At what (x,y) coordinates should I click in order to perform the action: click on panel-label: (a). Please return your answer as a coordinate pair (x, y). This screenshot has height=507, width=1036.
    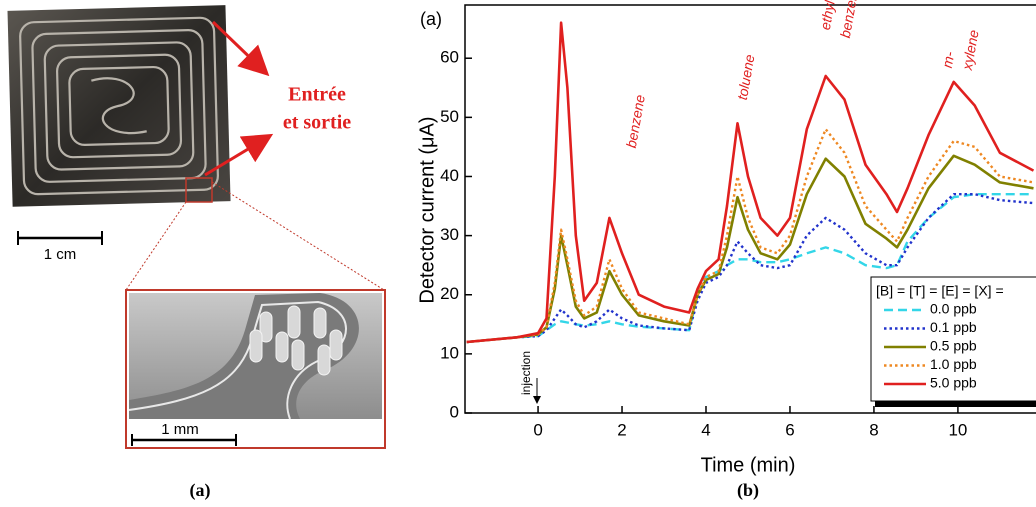
    Looking at the image, I should click on (431, 19).